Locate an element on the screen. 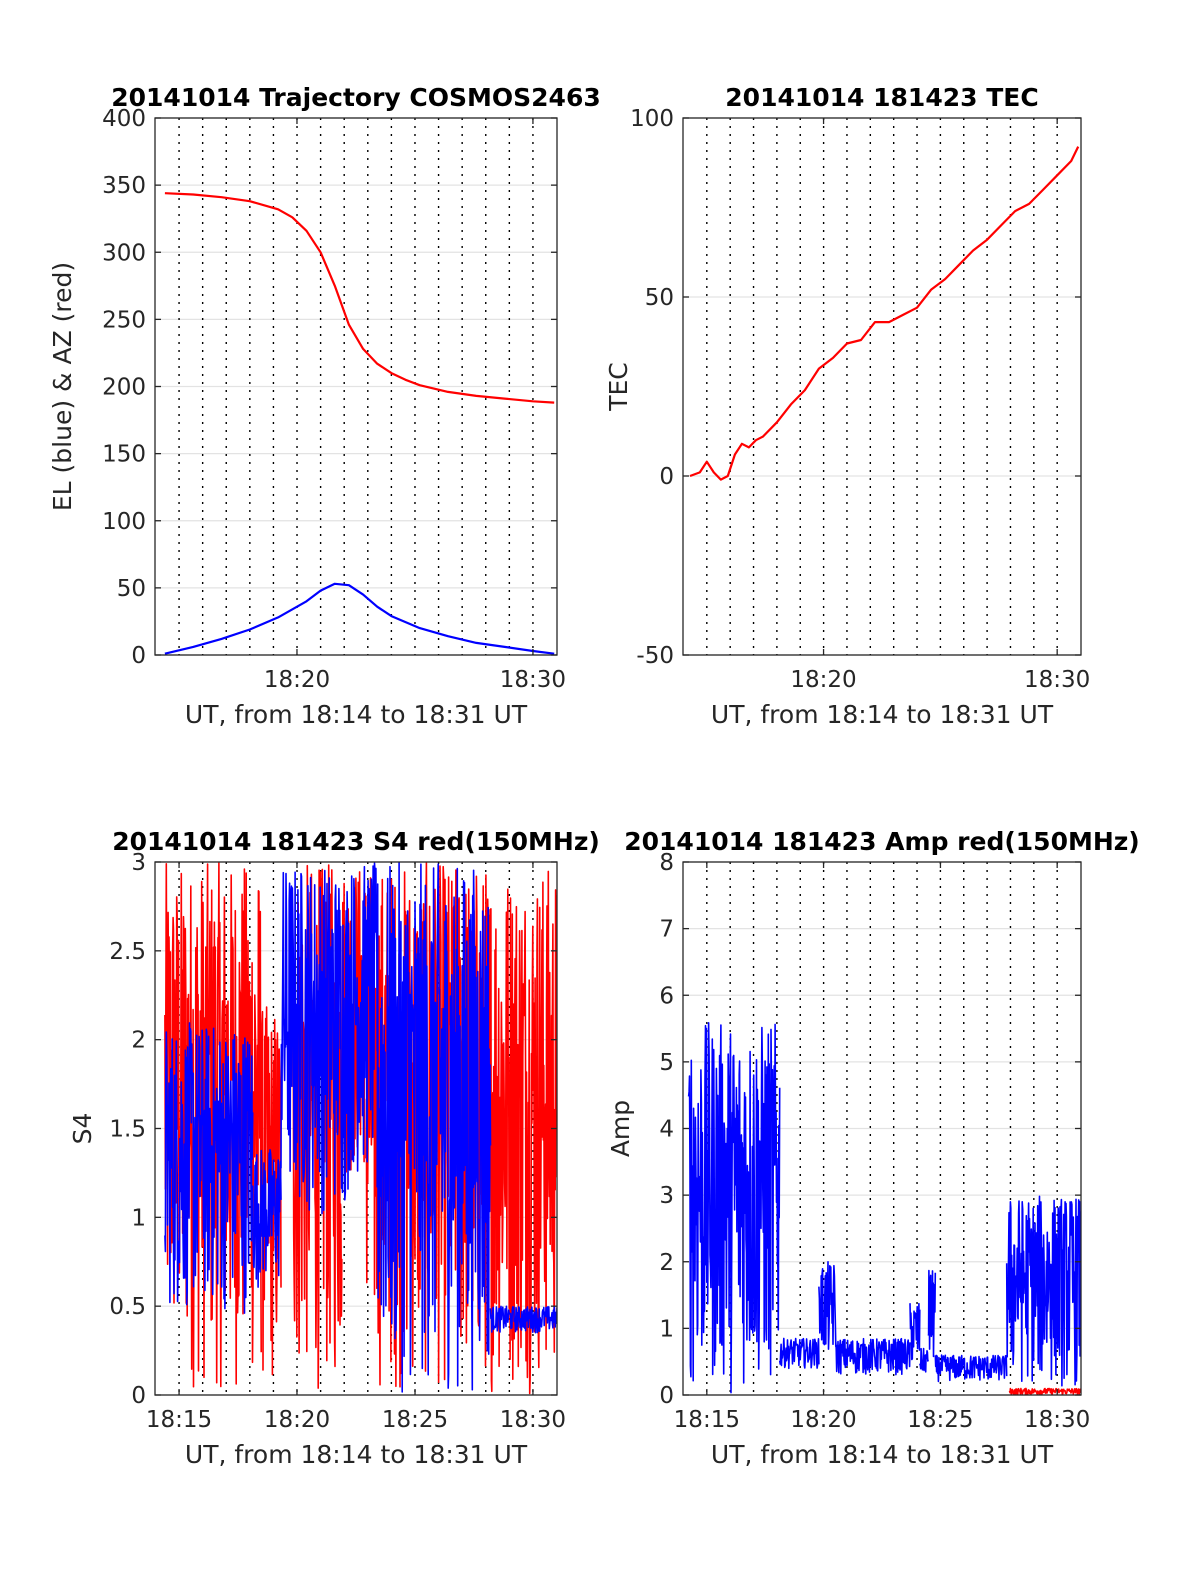 This screenshot has width=1200, height=1575. chart-title: 20141014 Trajectory COSMOS2463 is located at coordinates (356, 97).